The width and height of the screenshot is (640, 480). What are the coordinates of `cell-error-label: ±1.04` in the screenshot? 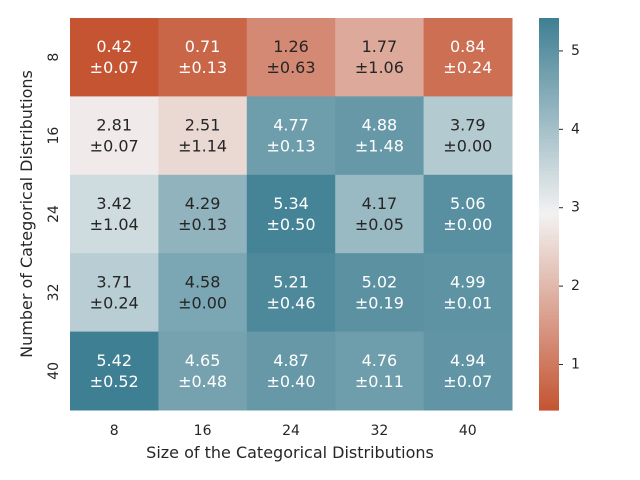 It's located at (114, 224).